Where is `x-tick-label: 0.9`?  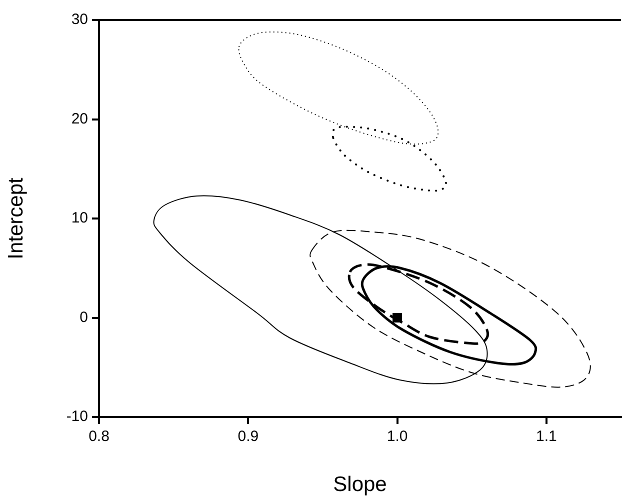 x-tick-label: 0.9 is located at coordinates (248, 437).